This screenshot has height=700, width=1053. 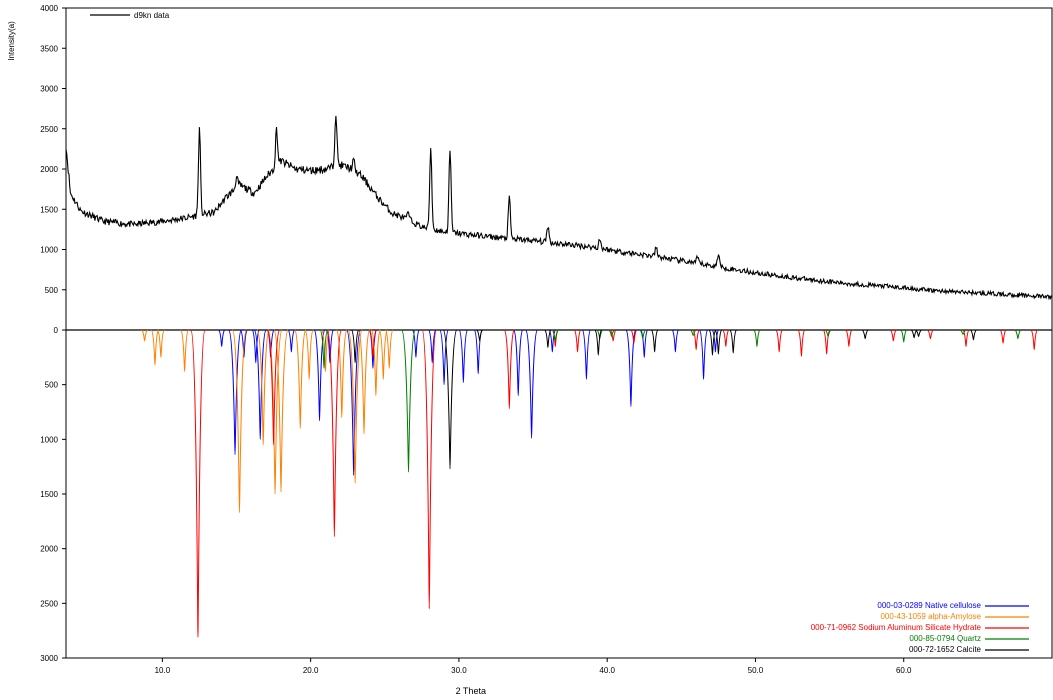 What do you see at coordinates (311, 670) in the screenshot?
I see `x-tick-label: 20.0` at bounding box center [311, 670].